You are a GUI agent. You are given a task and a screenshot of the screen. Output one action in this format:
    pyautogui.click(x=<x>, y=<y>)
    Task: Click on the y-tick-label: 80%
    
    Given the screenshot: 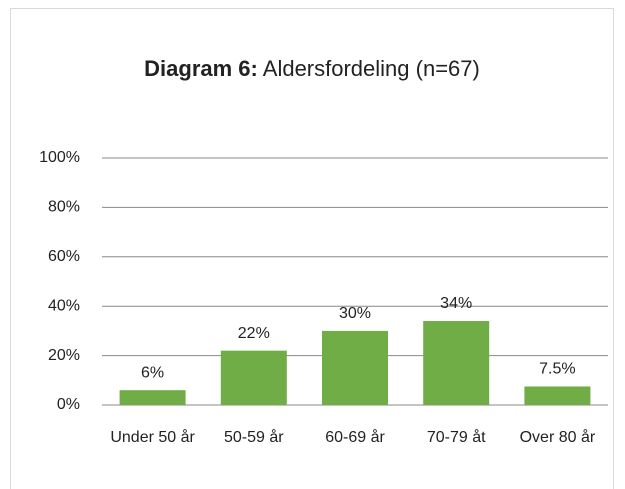 What is the action you would take?
    pyautogui.click(x=64, y=207)
    